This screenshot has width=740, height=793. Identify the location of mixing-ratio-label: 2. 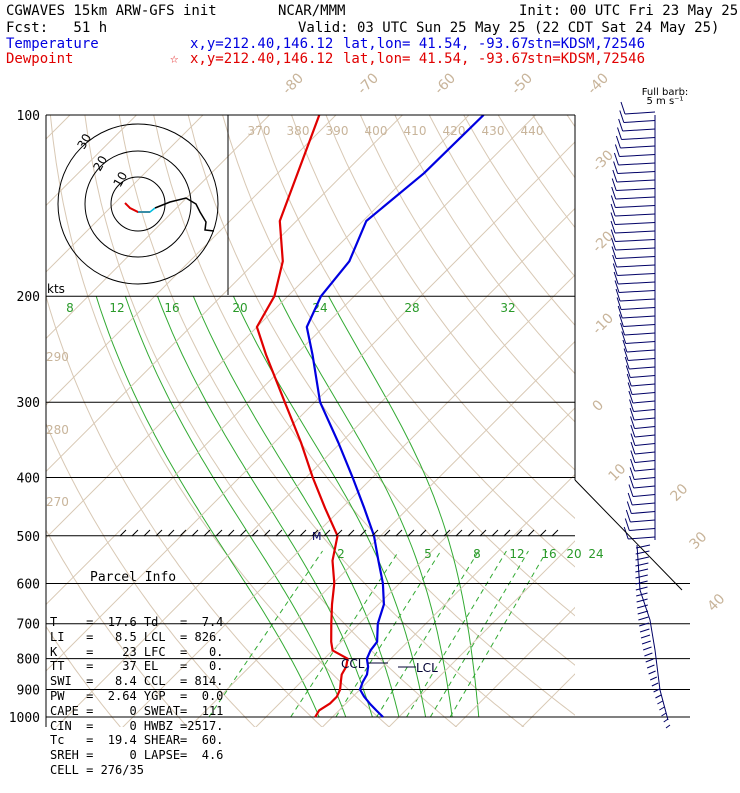
(341, 554).